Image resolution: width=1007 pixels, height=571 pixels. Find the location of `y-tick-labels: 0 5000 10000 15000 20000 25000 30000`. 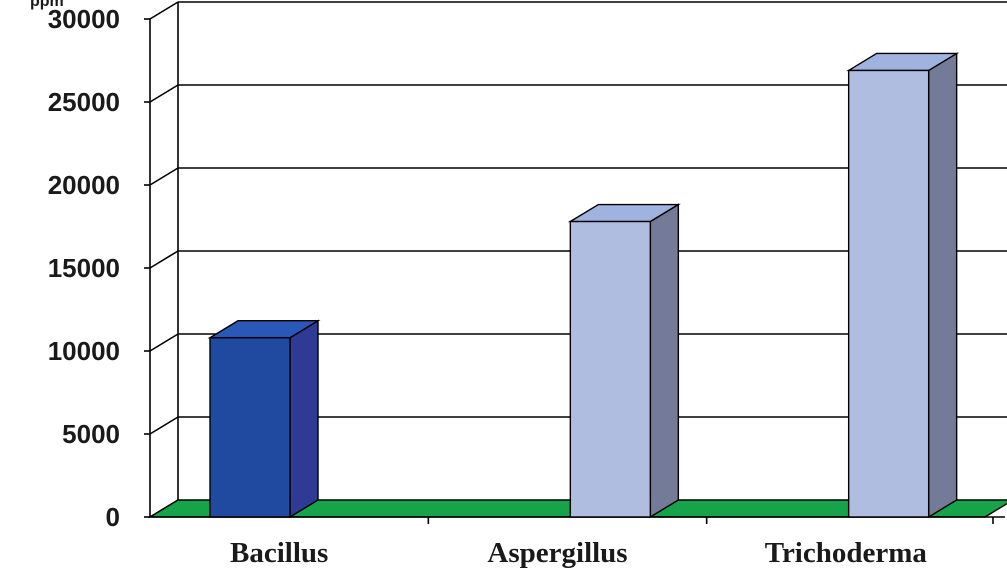

y-tick-labels: 0 5000 10000 15000 20000 25000 30000 is located at coordinates (99, 268).